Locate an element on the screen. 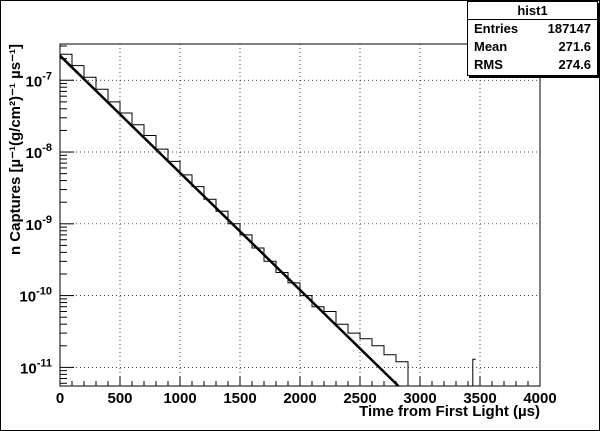 The height and width of the screenshot is (431, 600). x-tick-label: 3500 is located at coordinates (479, 398).